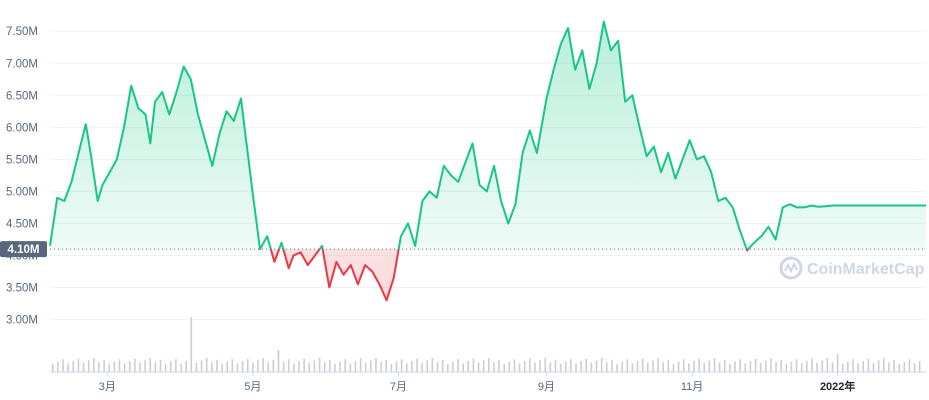 The image size is (929, 400). I want to click on y-tick-label: 6.50M, so click(22, 96).